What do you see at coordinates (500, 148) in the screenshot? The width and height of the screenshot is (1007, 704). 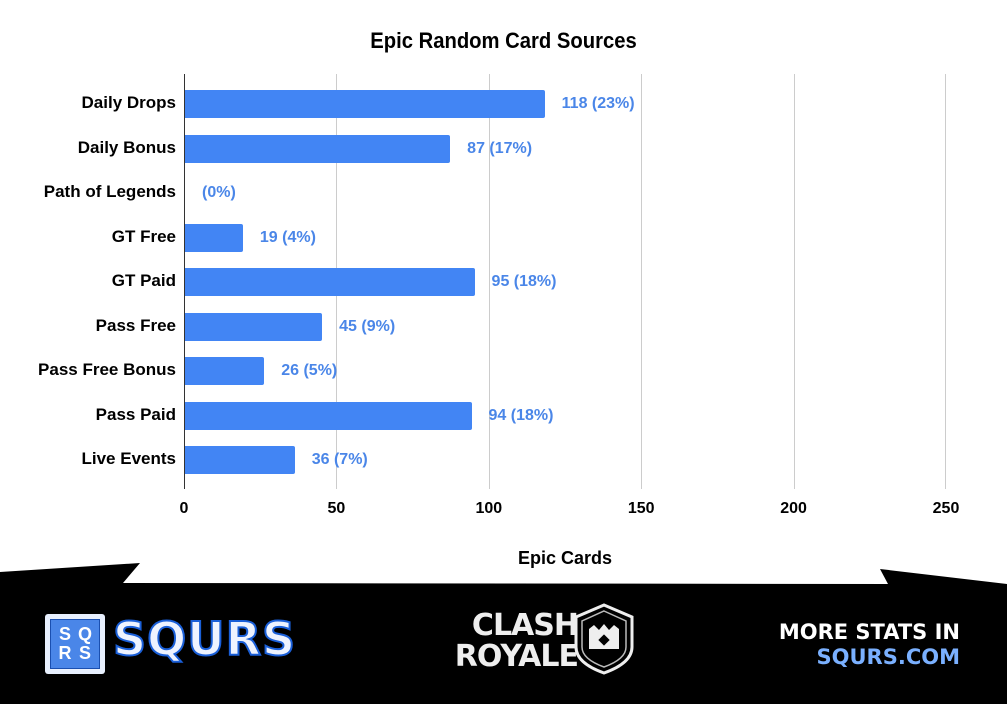 I see `data-label: 87 (17%)` at bounding box center [500, 148].